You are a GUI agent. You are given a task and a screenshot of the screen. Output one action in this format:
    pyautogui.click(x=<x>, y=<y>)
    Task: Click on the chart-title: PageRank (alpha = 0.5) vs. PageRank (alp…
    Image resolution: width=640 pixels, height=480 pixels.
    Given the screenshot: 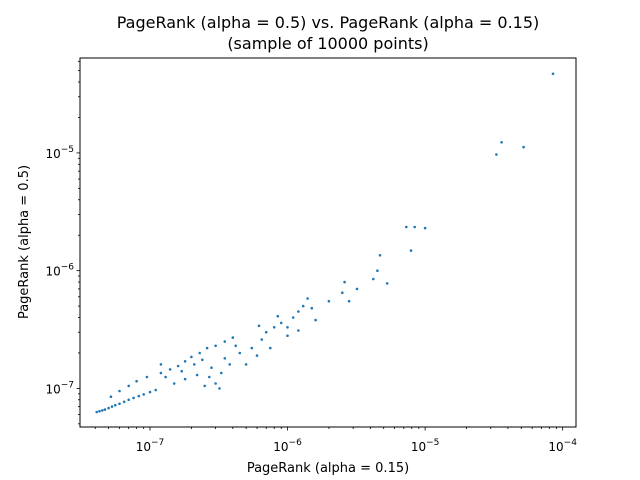 What is the action you would take?
    pyautogui.click(x=328, y=22)
    